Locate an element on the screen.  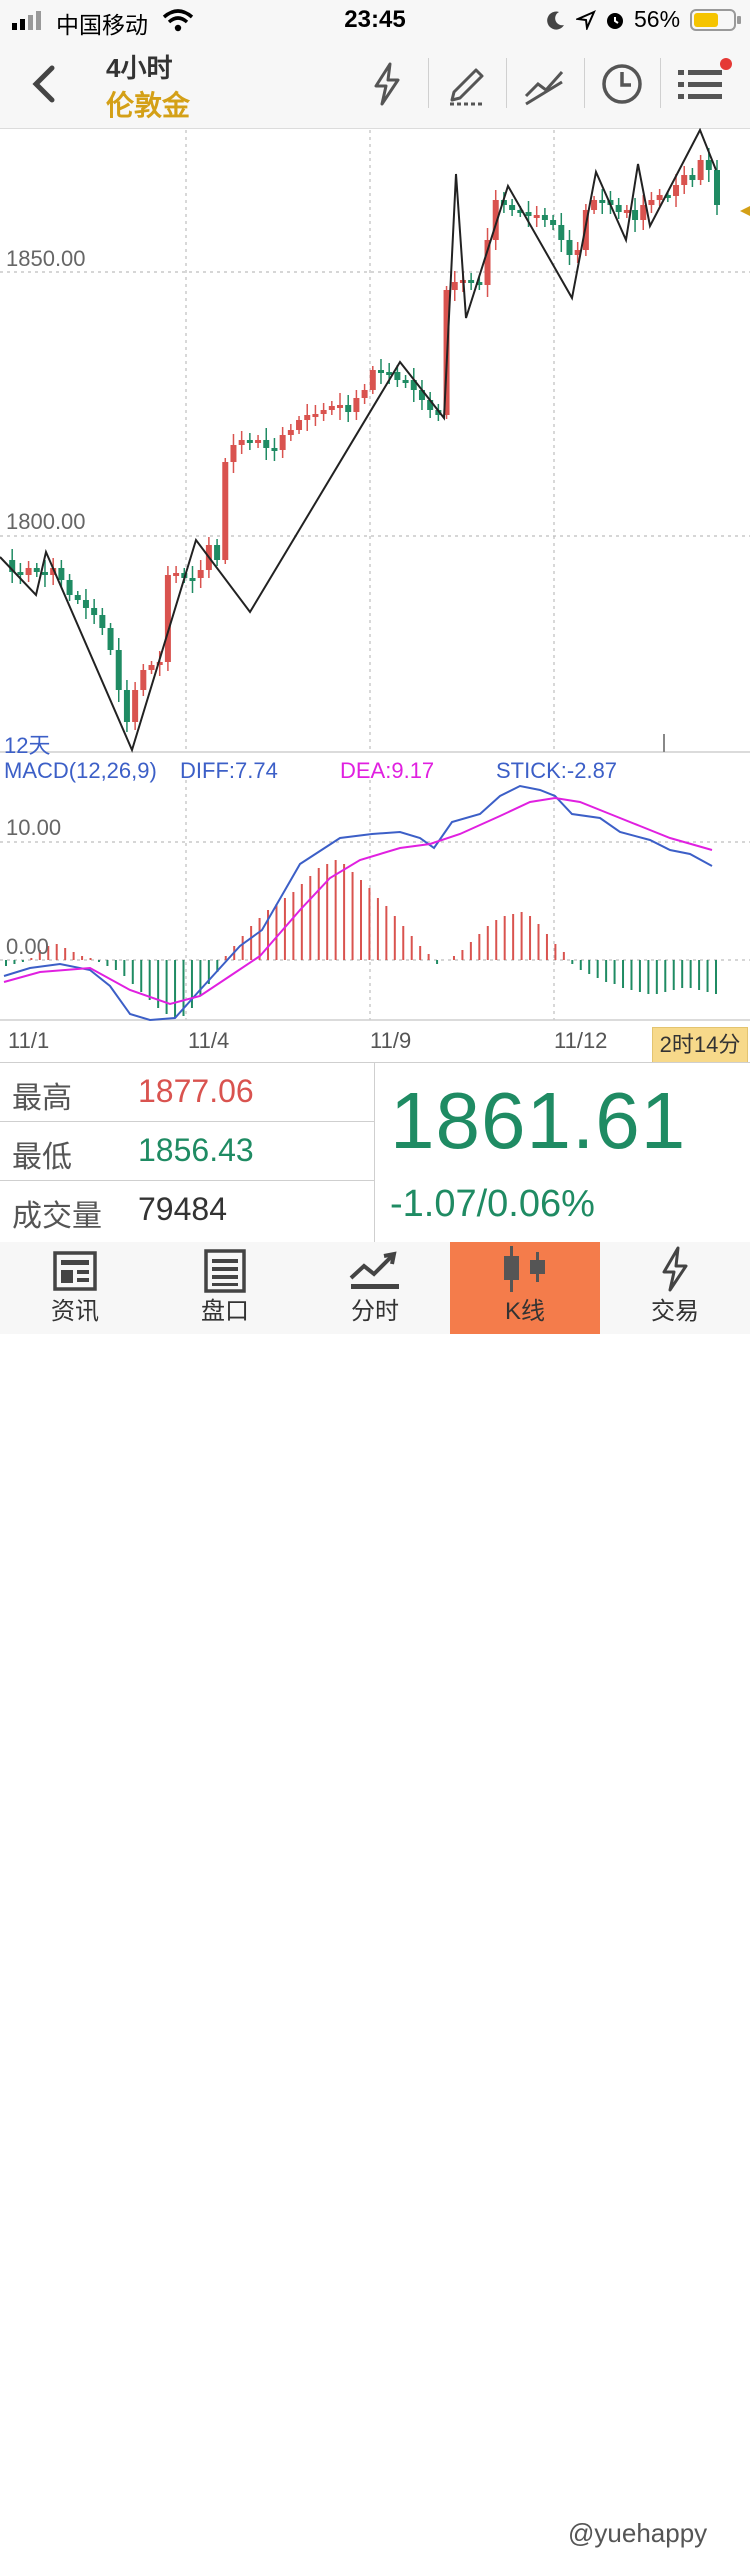
status-bar: 中国移动 23:45 56% is located at coordinates (375, 20).